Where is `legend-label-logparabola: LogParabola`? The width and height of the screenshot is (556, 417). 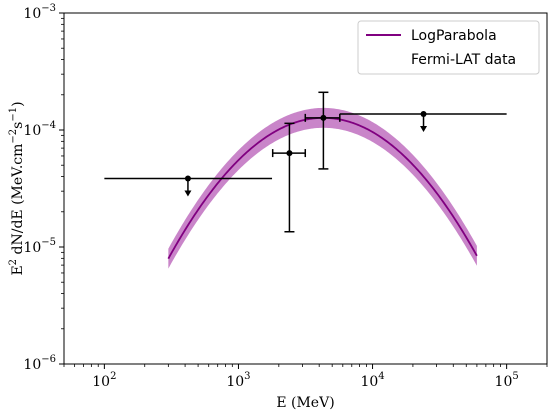
legend-label-logparabola: LogParabola is located at coordinates (454, 36).